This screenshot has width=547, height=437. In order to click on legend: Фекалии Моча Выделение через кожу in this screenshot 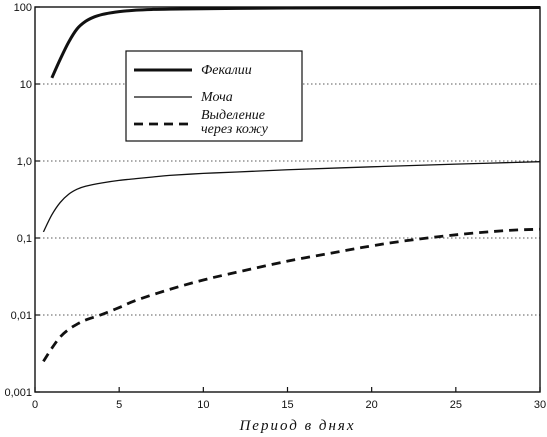, I will do `click(214, 96)`.